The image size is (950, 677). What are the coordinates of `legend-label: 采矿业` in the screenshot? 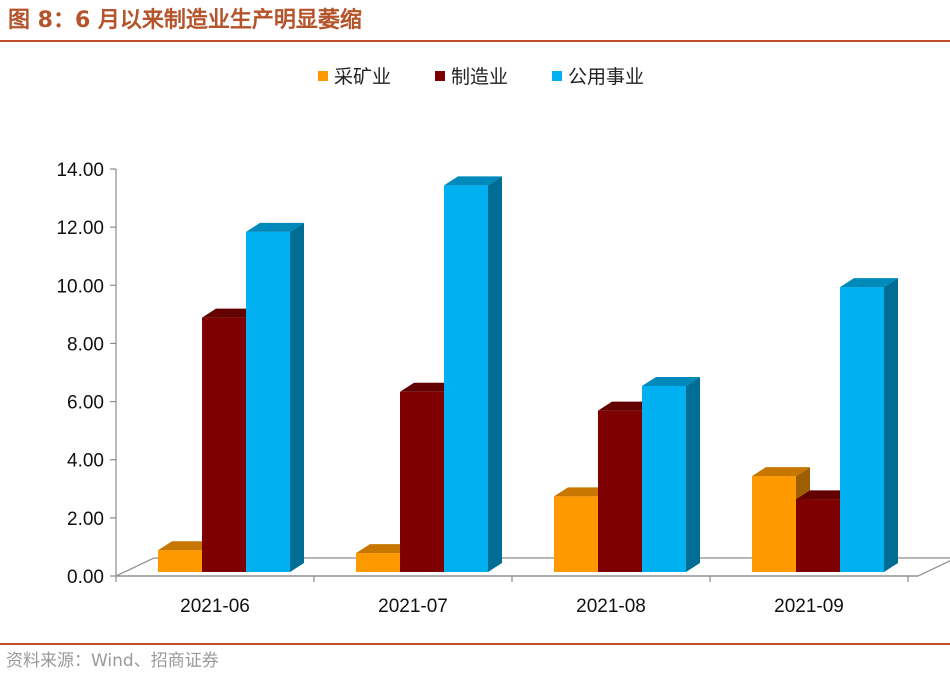 It's located at (362, 77).